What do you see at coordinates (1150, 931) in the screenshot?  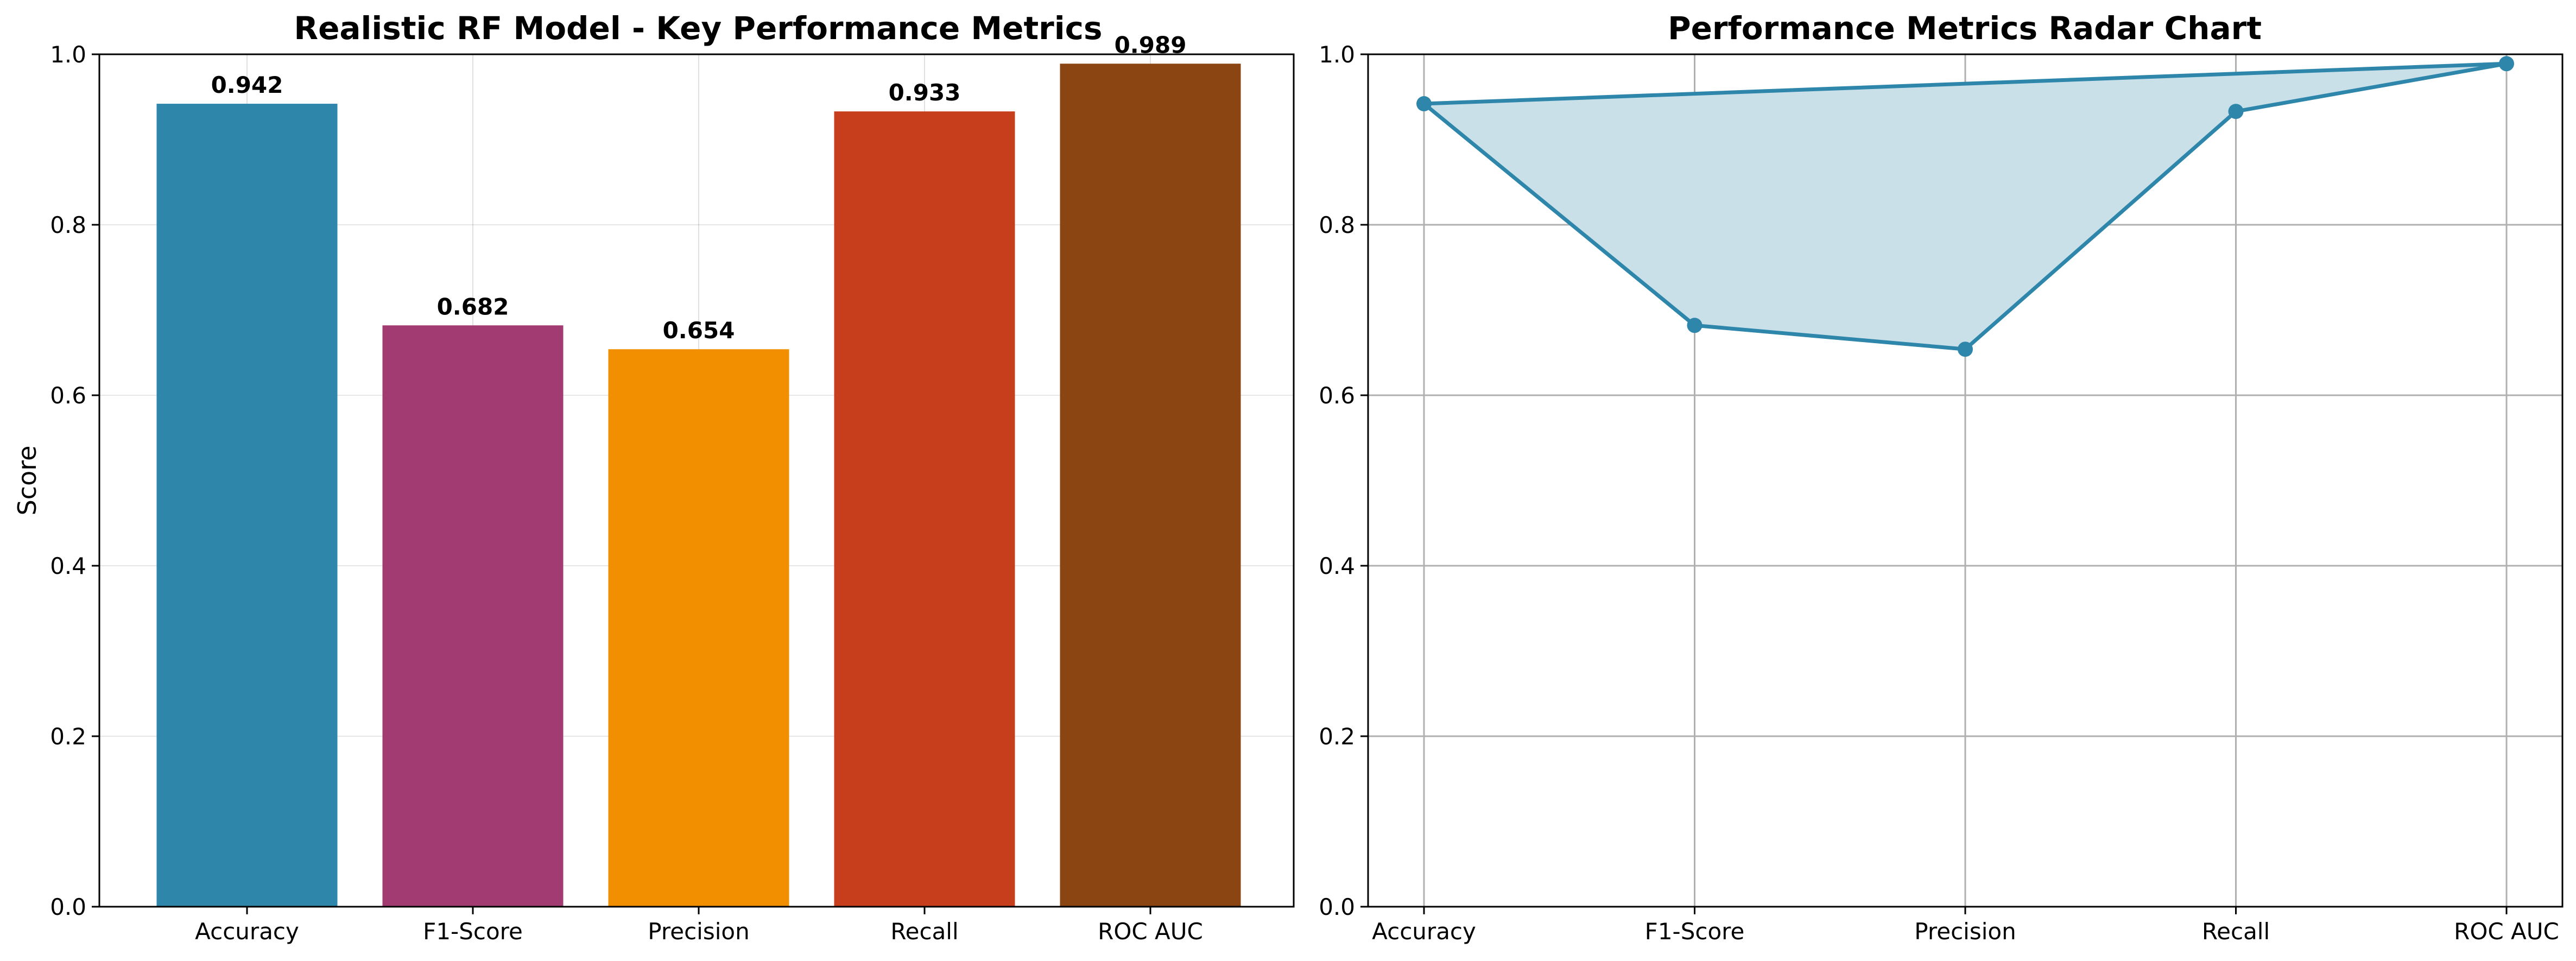 I see `bar-x-tick-label: ROC AUC` at bounding box center [1150, 931].